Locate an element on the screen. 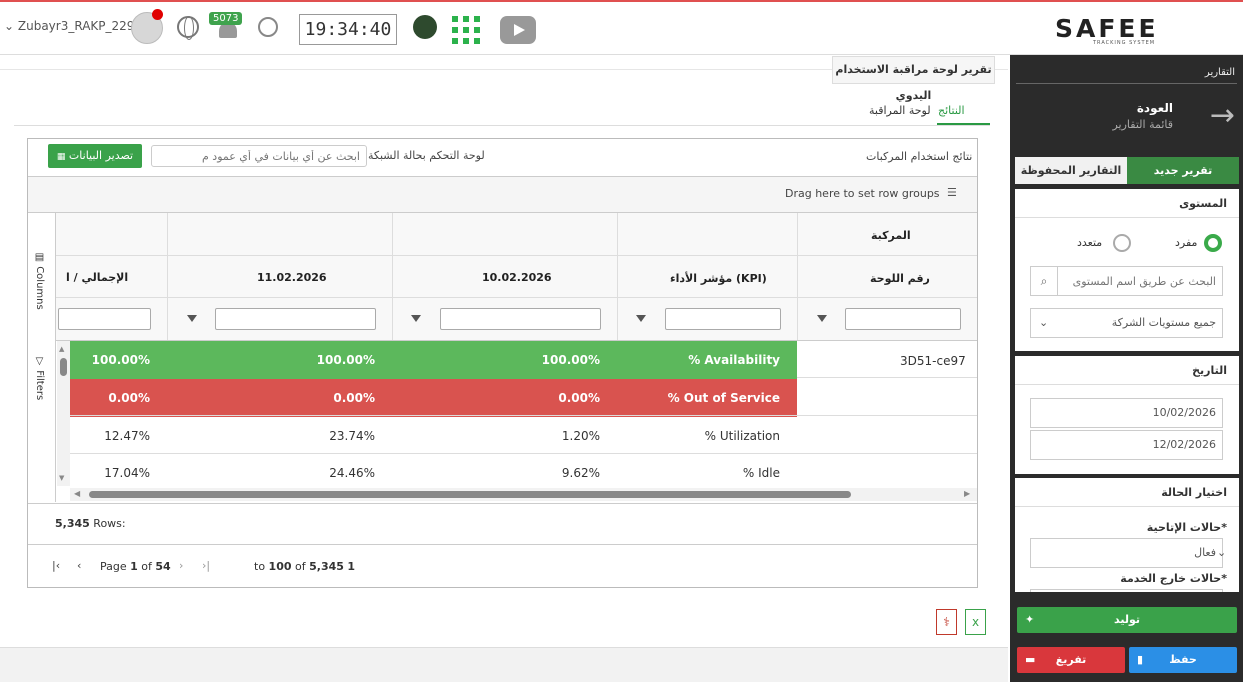  grid-search-input is located at coordinates (259, 156).